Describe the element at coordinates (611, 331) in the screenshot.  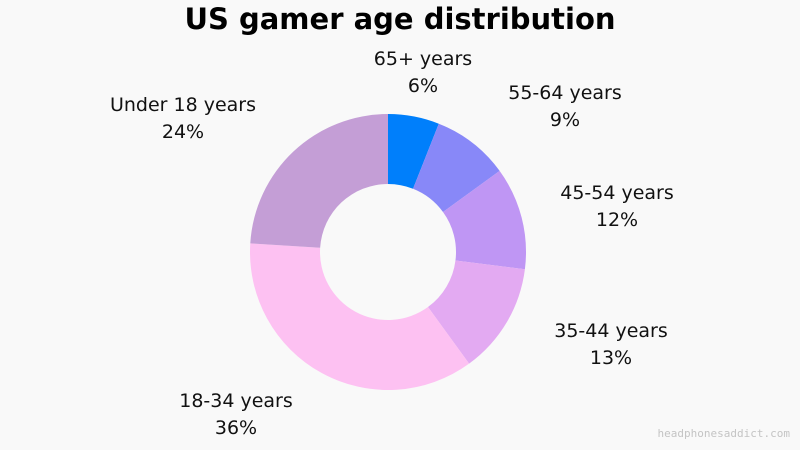
I see `slice-name: 35-44 years` at that location.